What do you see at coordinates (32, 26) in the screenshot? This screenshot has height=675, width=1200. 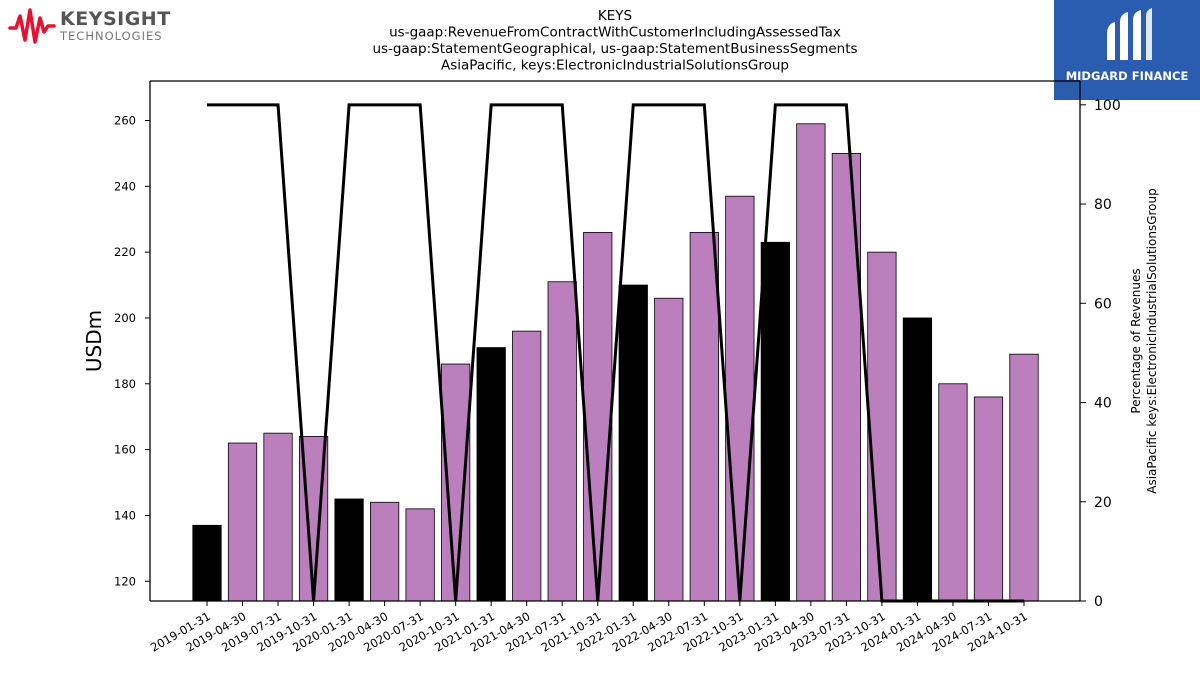 I see `keysight-wave-icon` at bounding box center [32, 26].